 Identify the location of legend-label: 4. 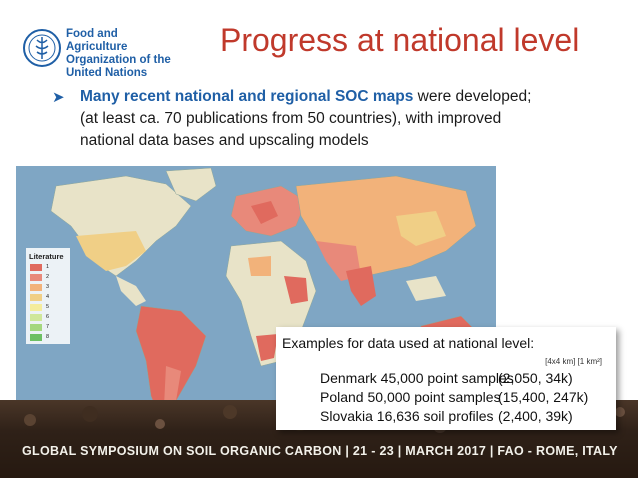
(48, 297).